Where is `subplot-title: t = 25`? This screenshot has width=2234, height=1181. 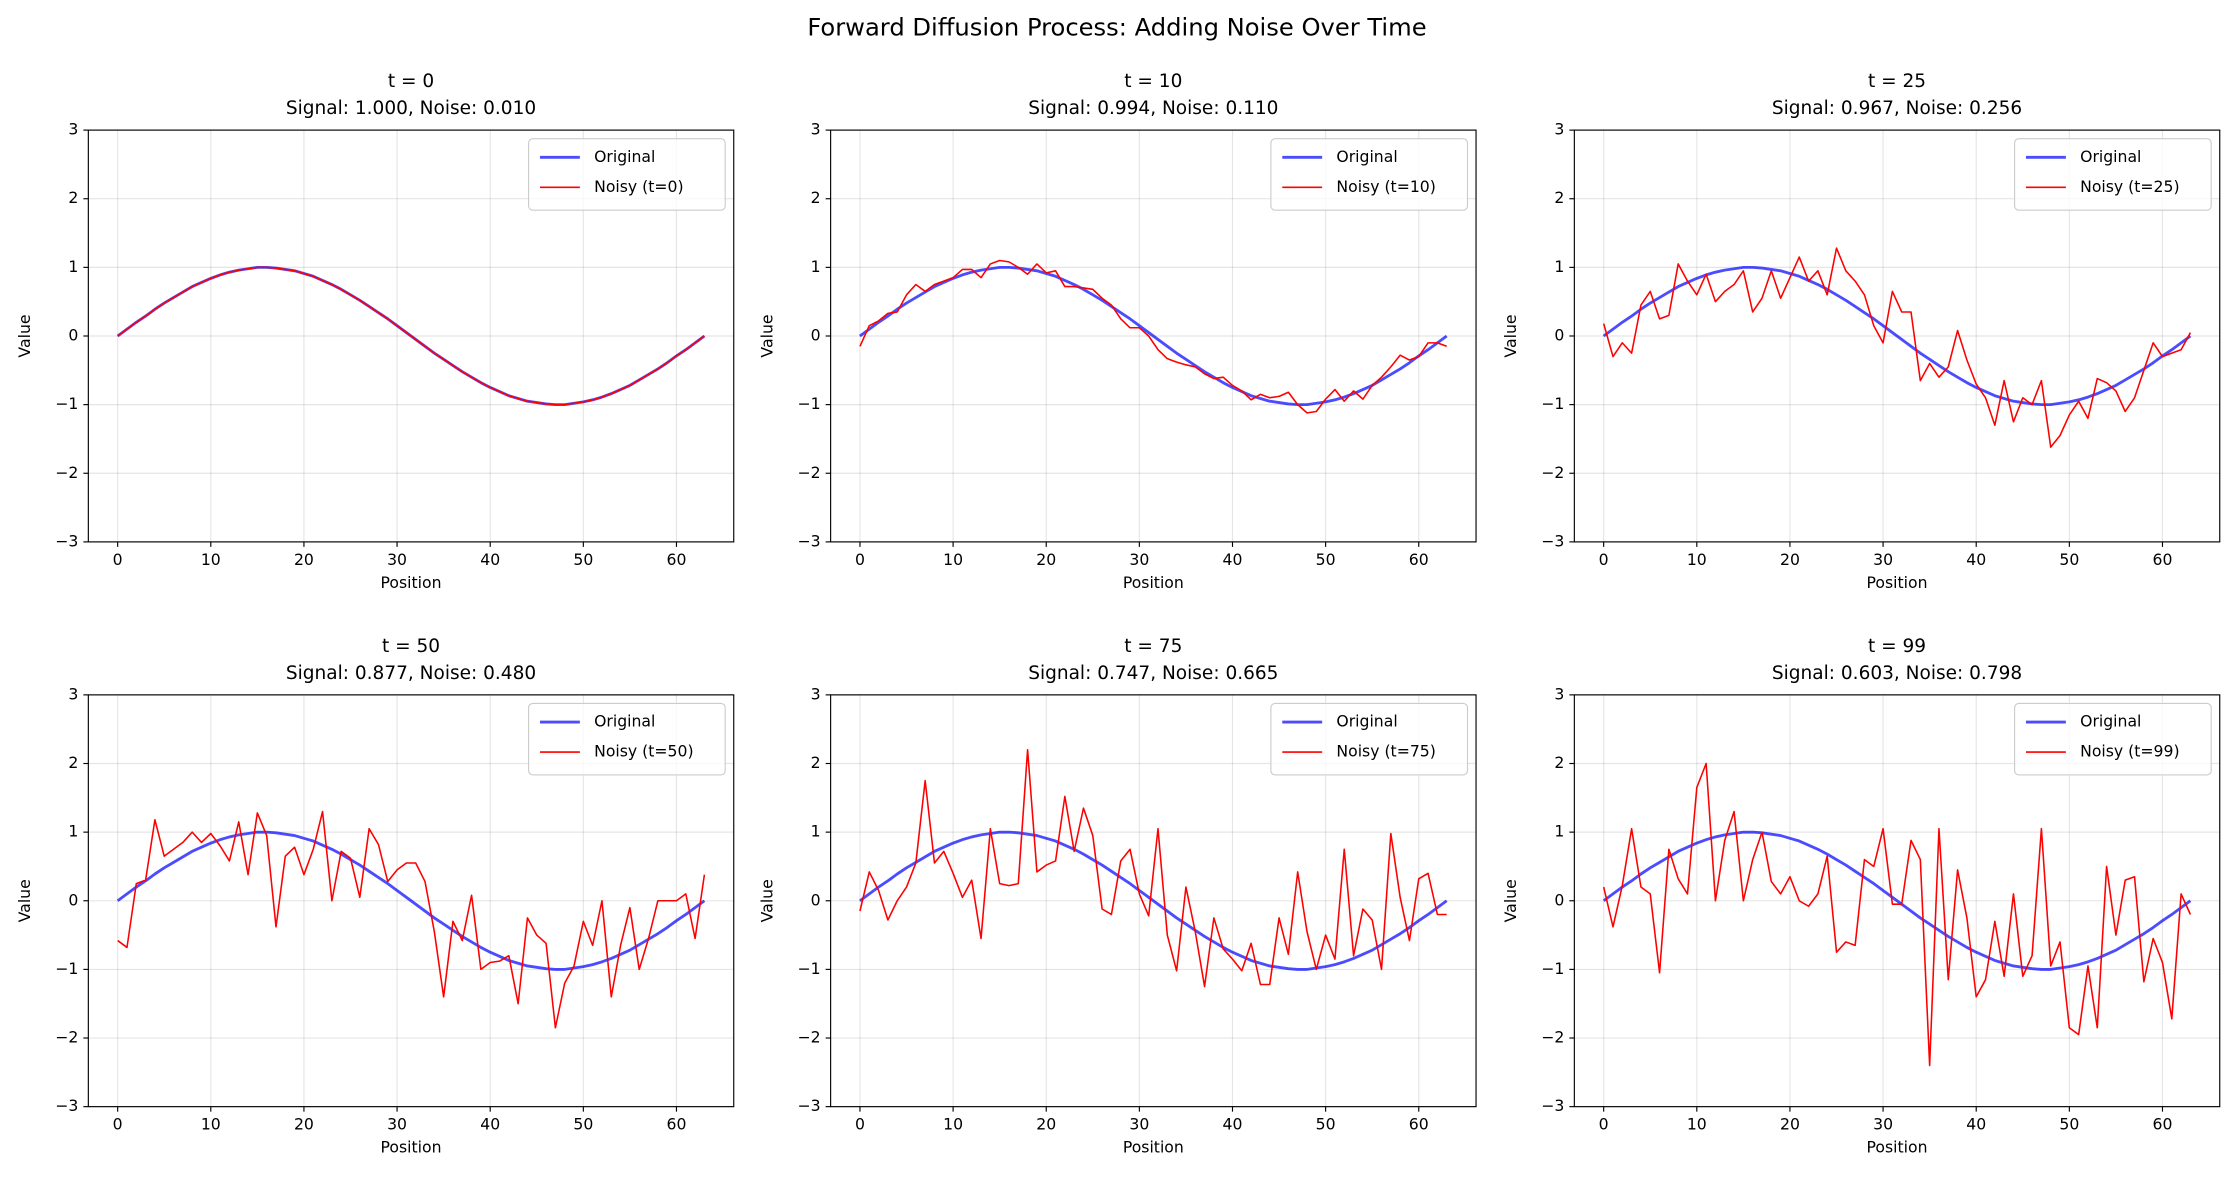
subplot-title: t = 25 is located at coordinates (1897, 81).